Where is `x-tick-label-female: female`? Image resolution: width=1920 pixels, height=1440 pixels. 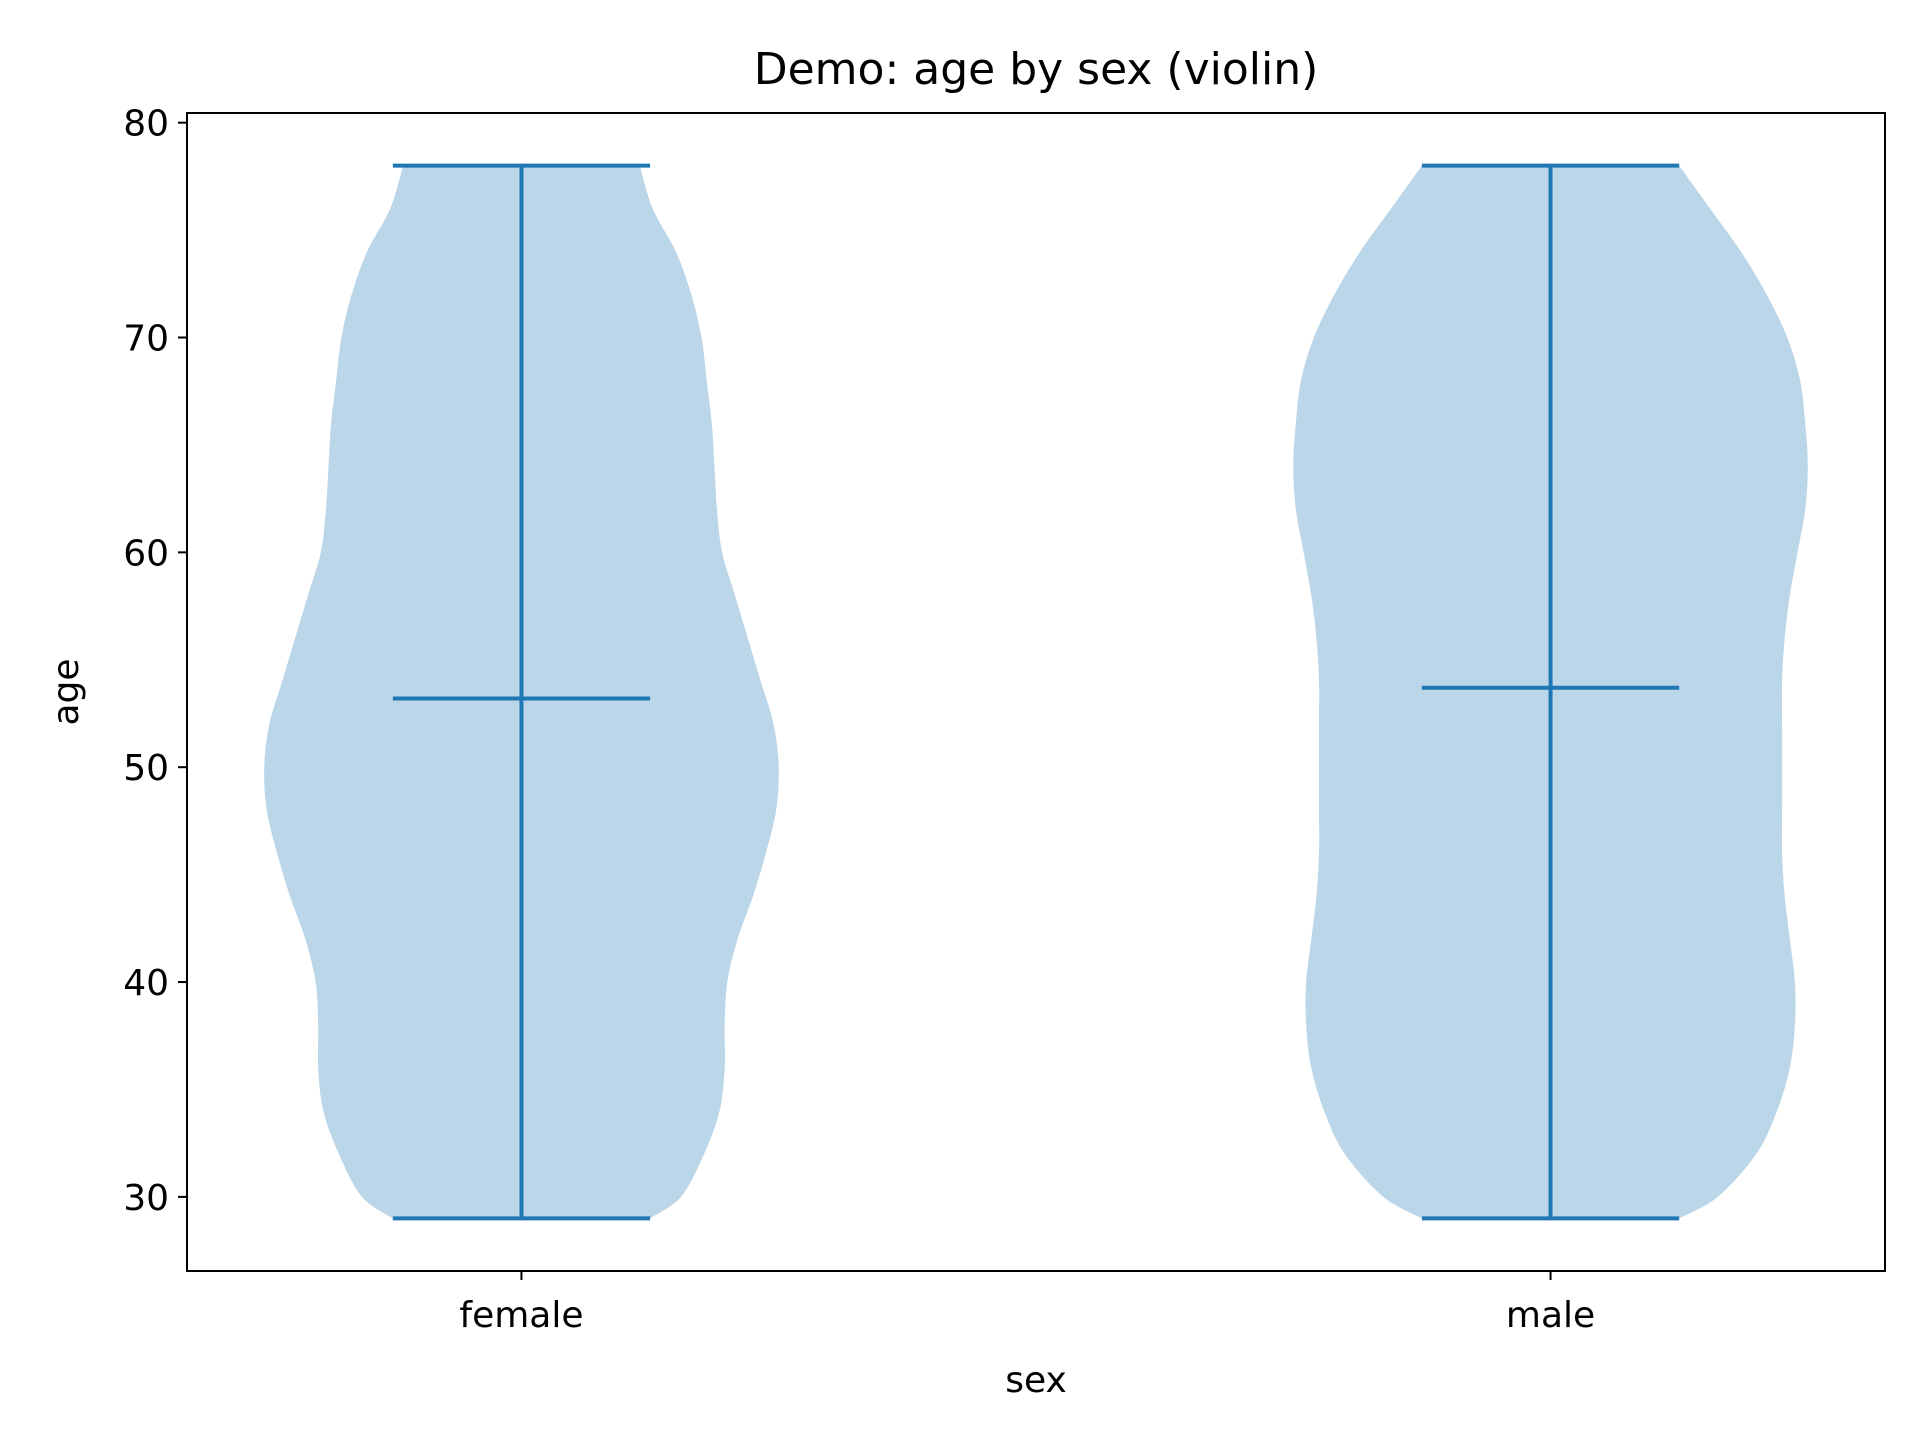 x-tick-label-female: female is located at coordinates (521, 1315).